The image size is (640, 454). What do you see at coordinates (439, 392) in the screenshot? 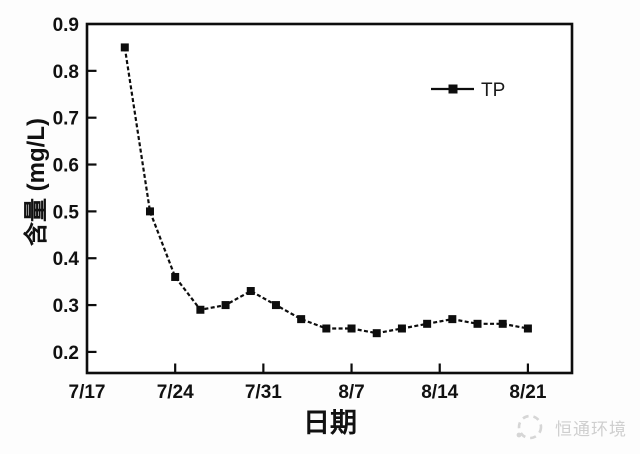
I see `x-tick-label: 8/14` at bounding box center [439, 392].